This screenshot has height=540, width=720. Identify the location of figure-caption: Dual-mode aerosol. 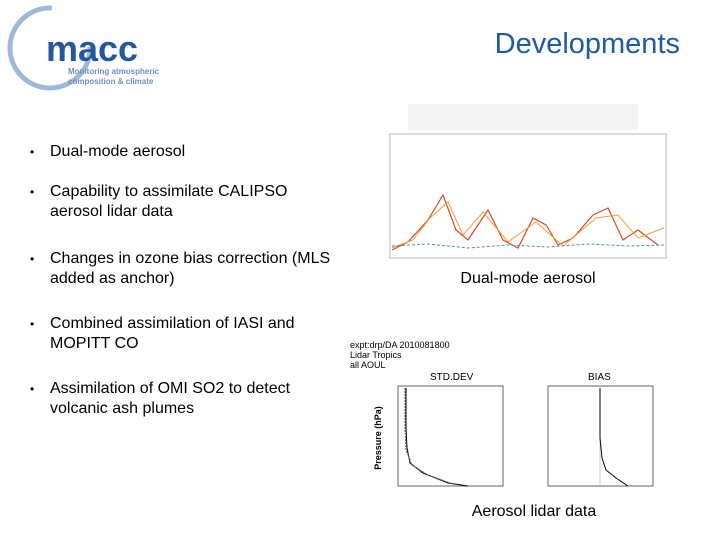
(528, 278).